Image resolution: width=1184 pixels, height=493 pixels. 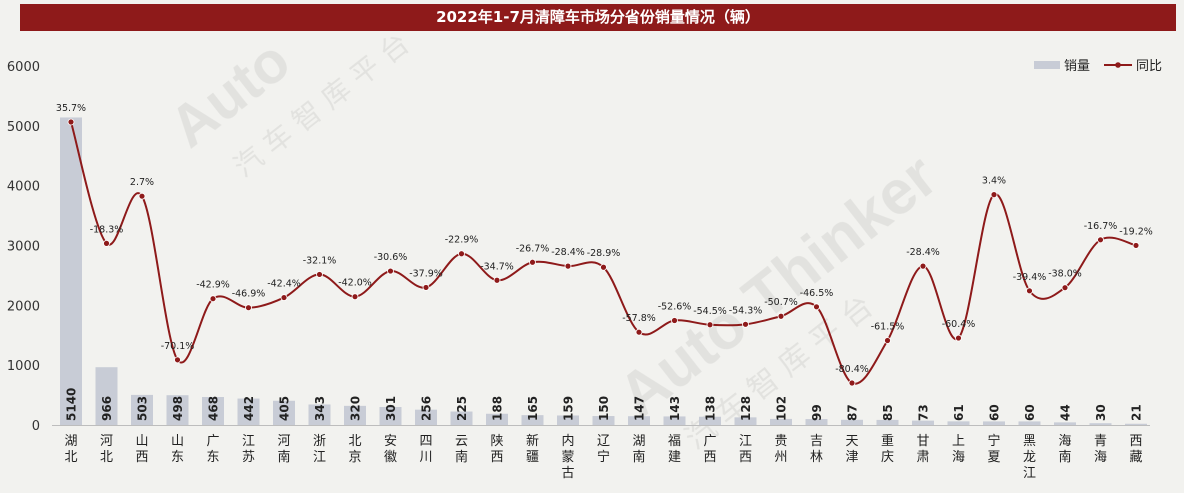 I want to click on yoy-value-label: -34.7%, so click(x=497, y=266).